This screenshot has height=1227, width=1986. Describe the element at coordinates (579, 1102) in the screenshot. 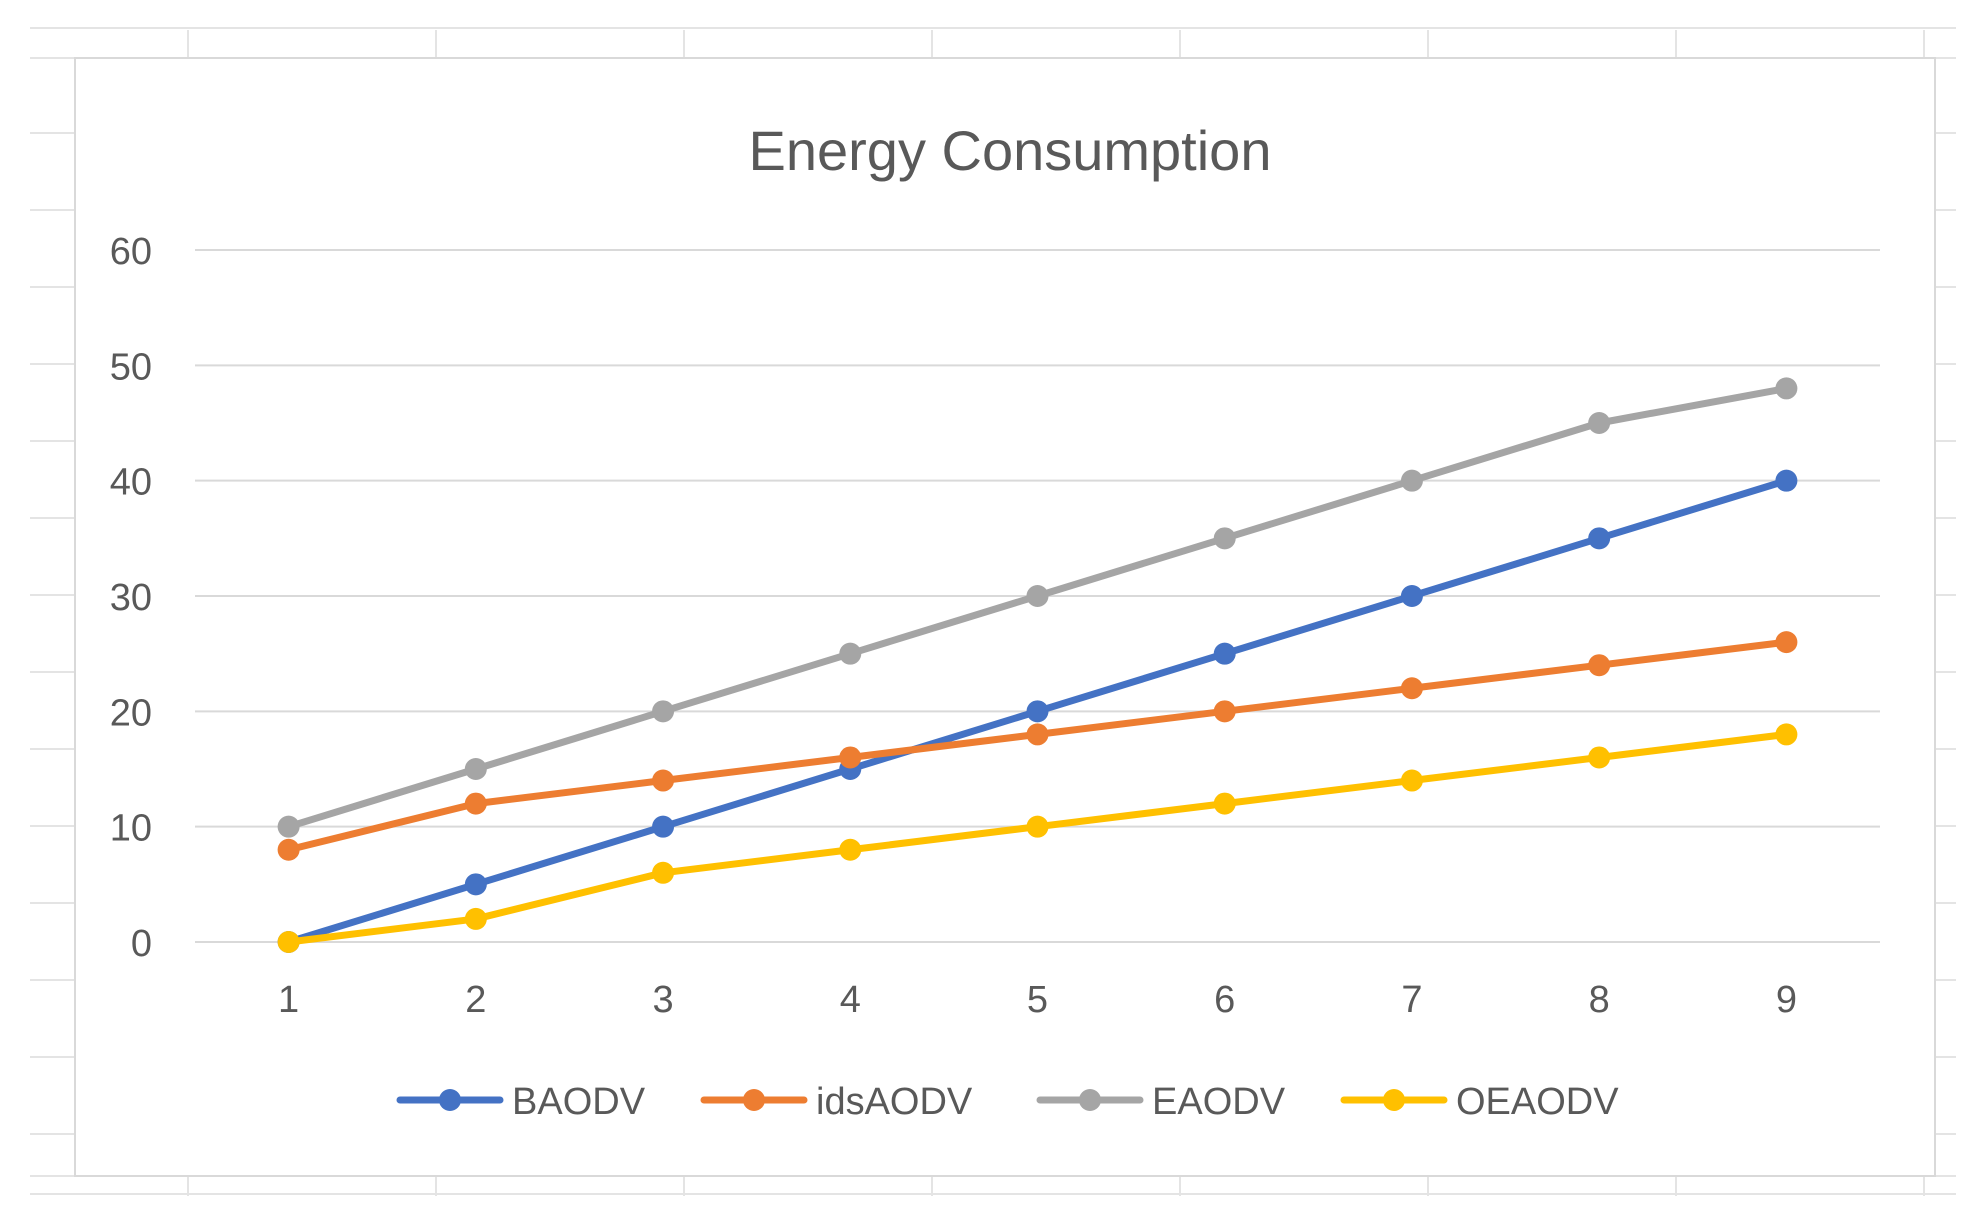

I see `legend-label: BAODV` at that location.